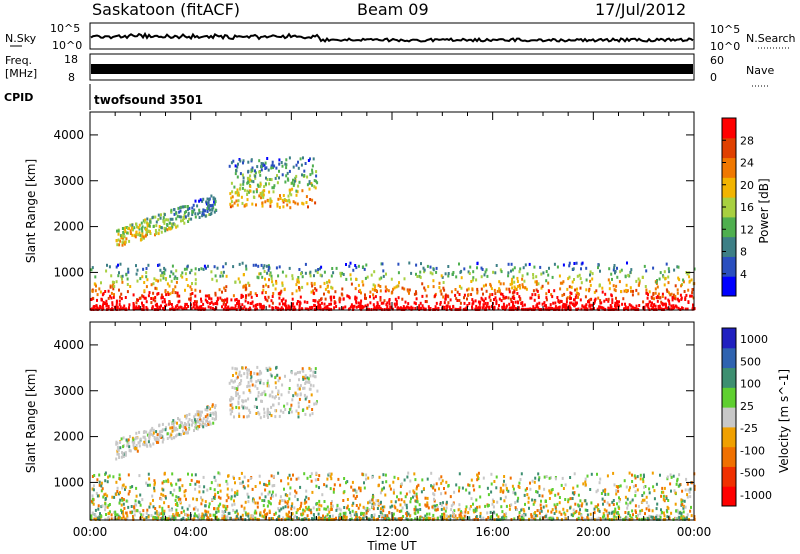 The image size is (800, 554). I want to click on colorbar-swatch, so click(729, 496).